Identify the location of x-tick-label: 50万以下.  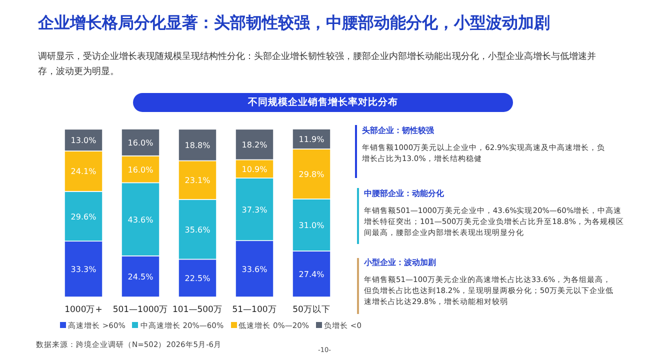
(311, 309).